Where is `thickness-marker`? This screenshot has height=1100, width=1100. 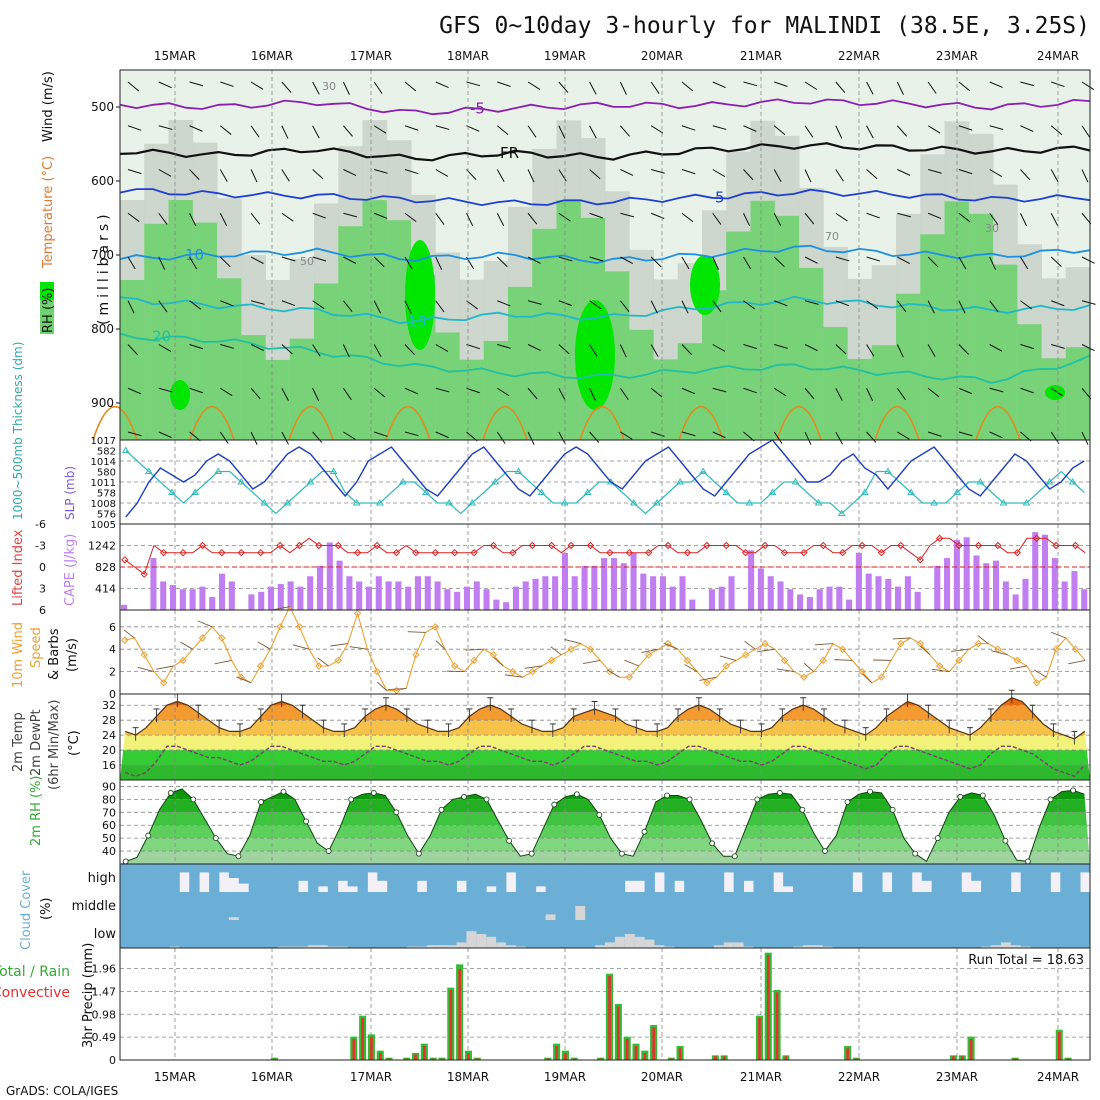 thickness-marker is located at coordinates (472, 502).